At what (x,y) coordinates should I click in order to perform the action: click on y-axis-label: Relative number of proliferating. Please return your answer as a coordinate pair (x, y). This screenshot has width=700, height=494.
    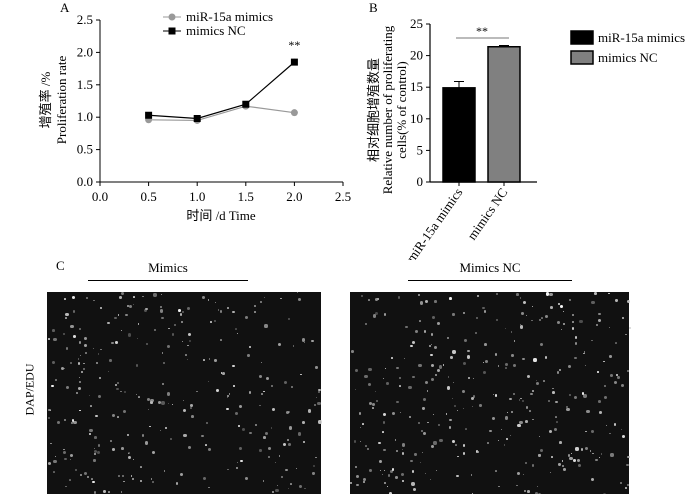
    Looking at the image, I should click on (387, 109).